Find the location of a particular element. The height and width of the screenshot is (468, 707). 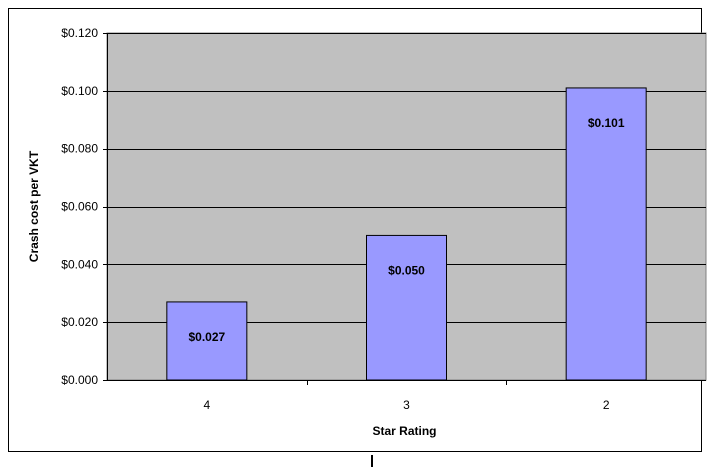

y-tick-label: $0.020 is located at coordinates (79, 322).